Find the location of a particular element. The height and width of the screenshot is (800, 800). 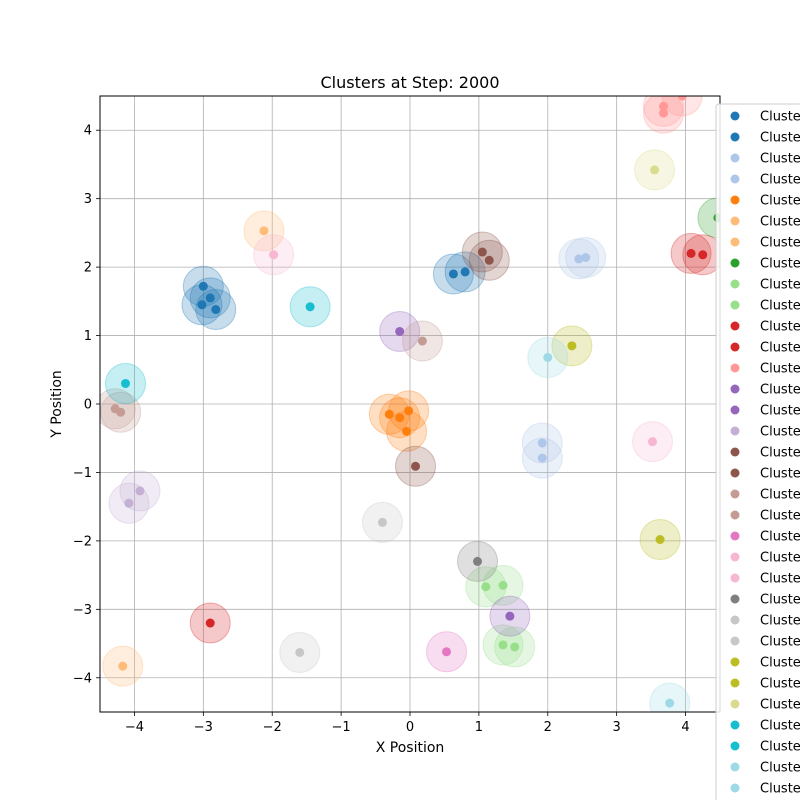

y-tick-label: 1 is located at coordinates (88, 336).